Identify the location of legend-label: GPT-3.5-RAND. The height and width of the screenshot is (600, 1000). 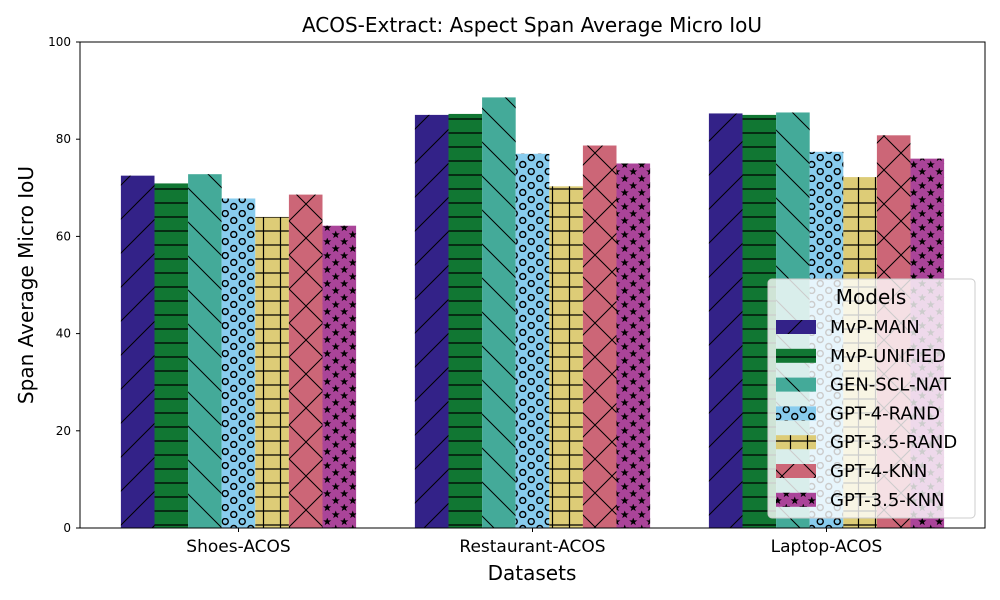
(893, 442).